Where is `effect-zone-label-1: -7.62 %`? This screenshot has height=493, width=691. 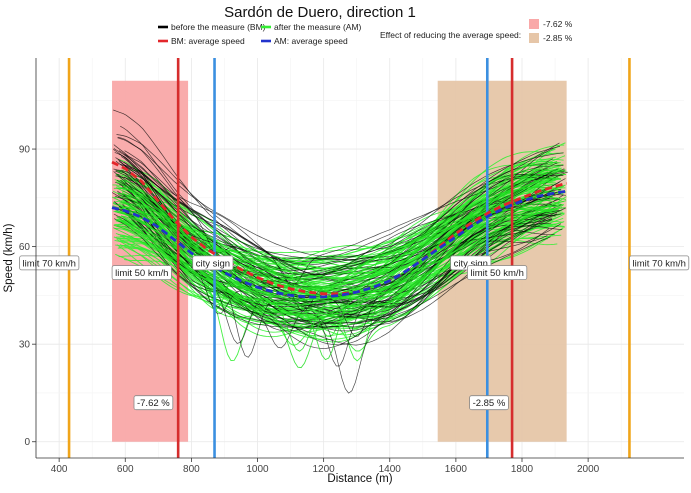
effect-zone-label-1: -7.62 % is located at coordinates (153, 403).